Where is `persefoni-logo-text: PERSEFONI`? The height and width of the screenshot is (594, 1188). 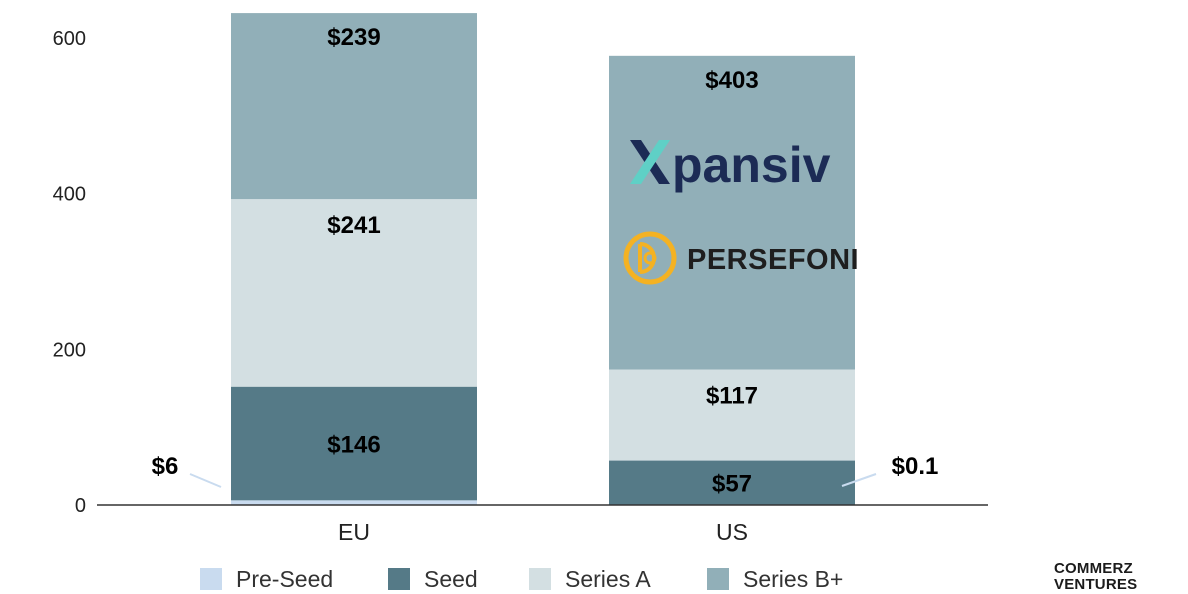
persefoni-logo-text: PERSEFONI is located at coordinates (773, 260).